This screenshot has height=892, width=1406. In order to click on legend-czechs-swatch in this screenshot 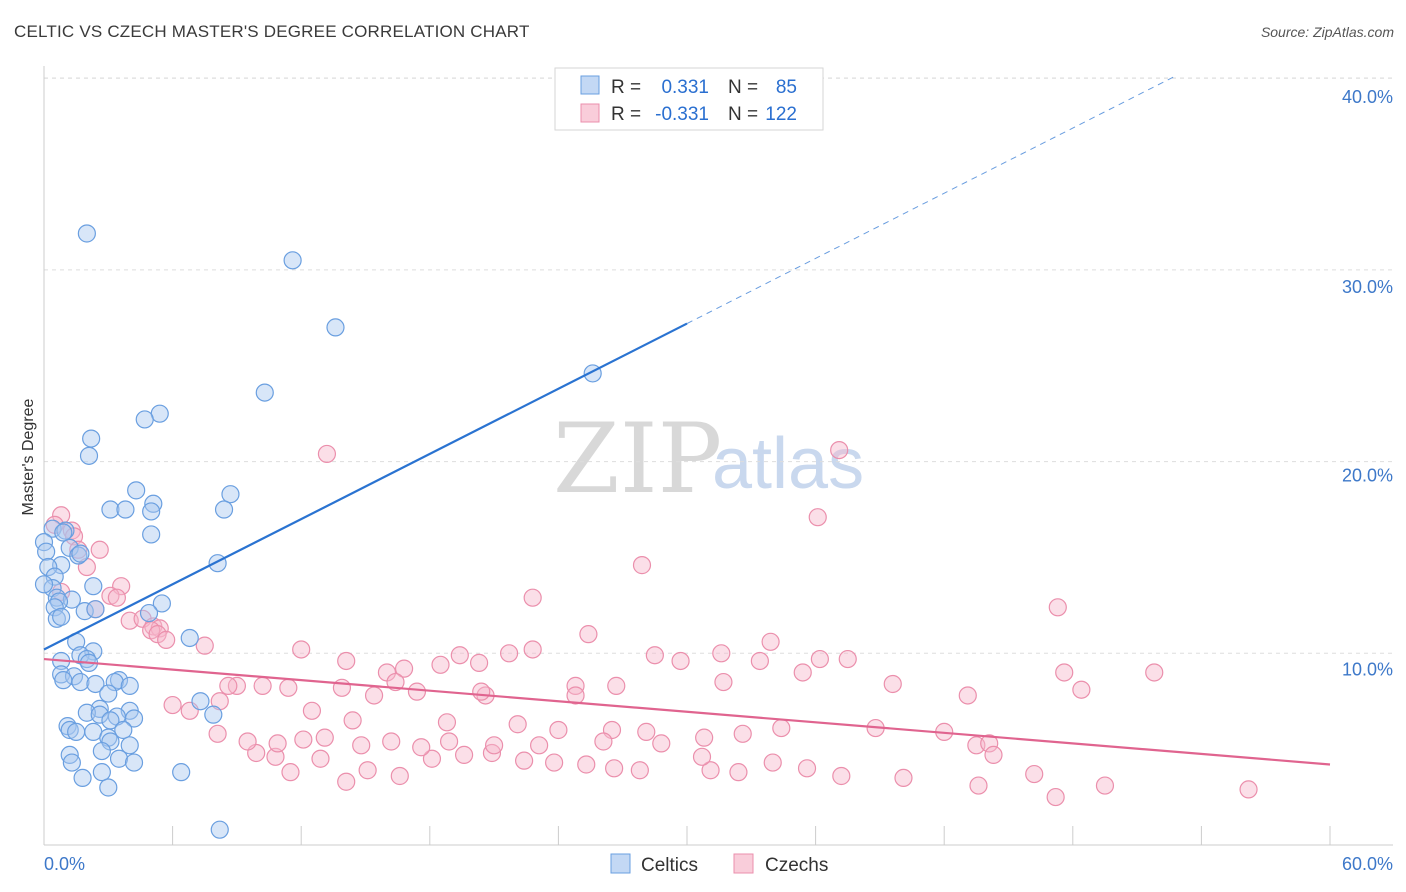, I will do `click(590, 113)`.